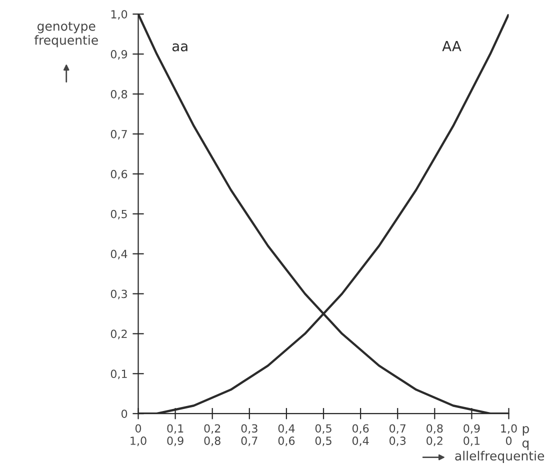 This screenshot has height=470, width=553. What do you see at coordinates (175, 441) in the screenshot?
I see `x2-tick-label: 0,9` at bounding box center [175, 441].